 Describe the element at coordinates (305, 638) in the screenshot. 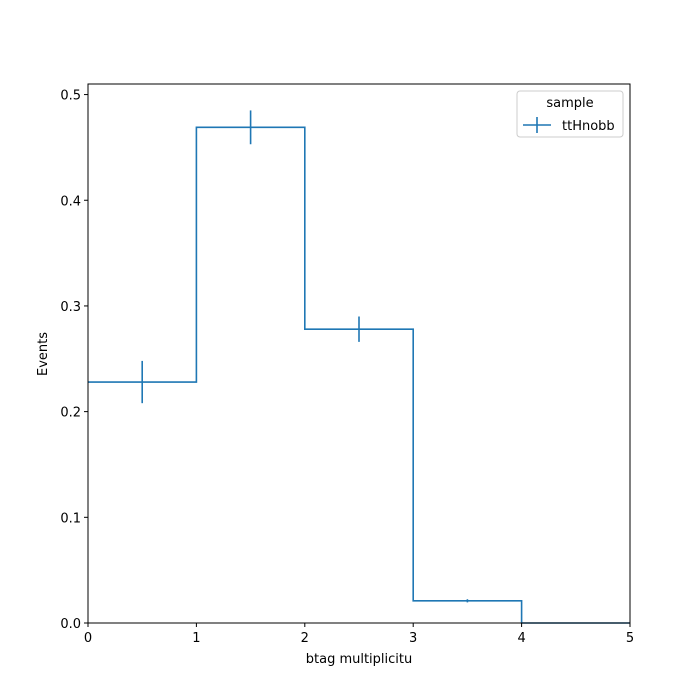

I see `x-tick-label: 2` at that location.